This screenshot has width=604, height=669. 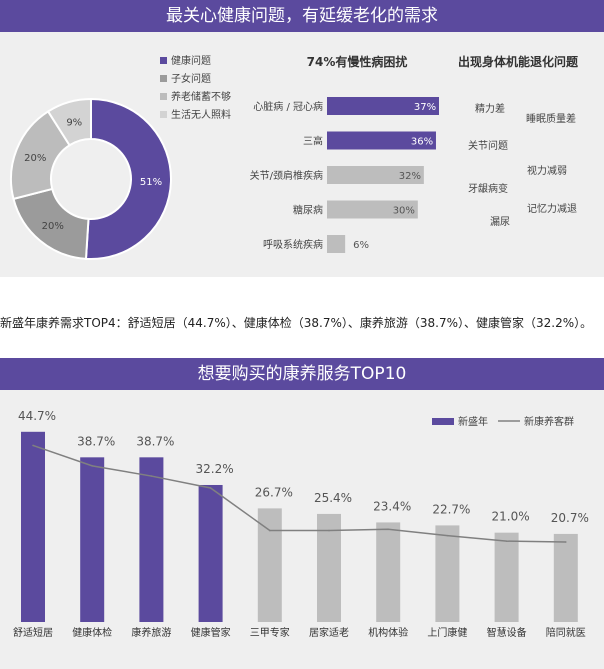 What do you see at coordinates (361, 245) in the screenshot?
I see `chronic-value-4: 6%` at bounding box center [361, 245].